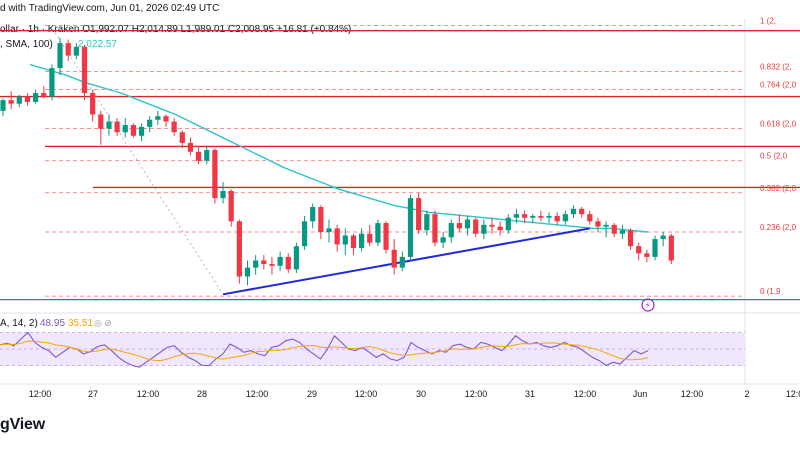  Describe the element at coordinates (778, 84) in the screenshot. I see `fib-level-label: 0.764 (2,0` at that location.